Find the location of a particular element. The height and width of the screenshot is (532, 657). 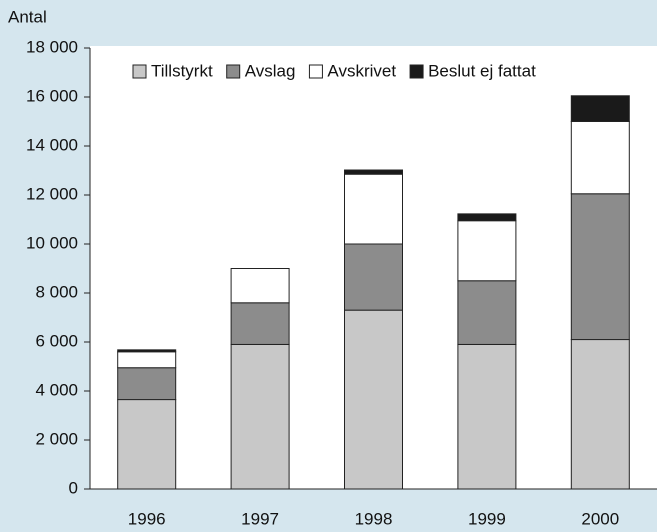

y-axis-label: Antal is located at coordinates (27, 16).